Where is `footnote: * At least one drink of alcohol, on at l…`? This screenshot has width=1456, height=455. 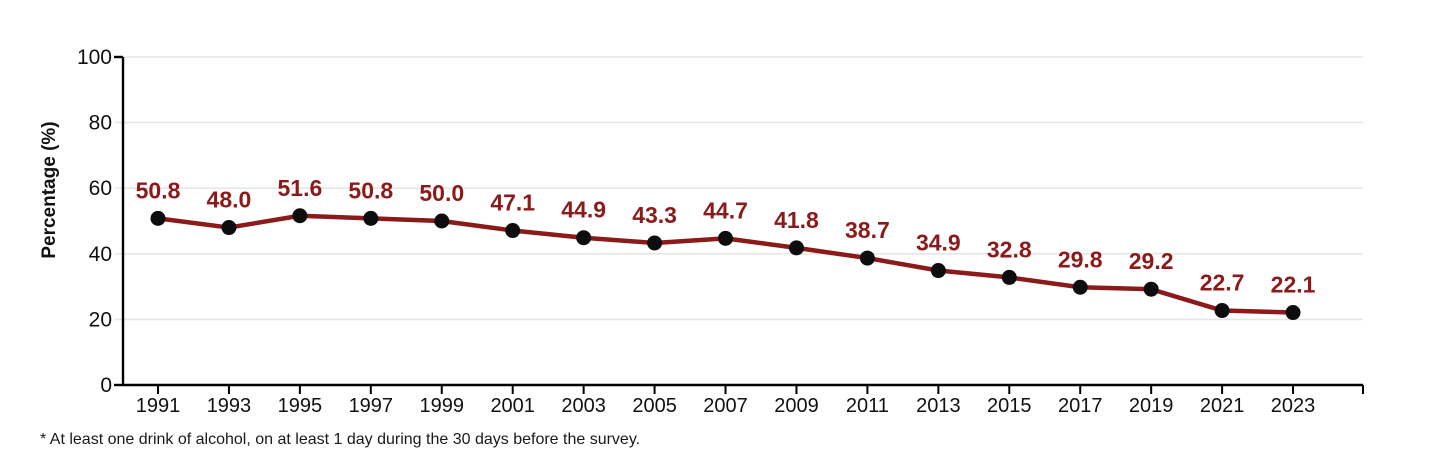
footnote: * At least one drink of alcohol, on at l… is located at coordinates (340, 439).